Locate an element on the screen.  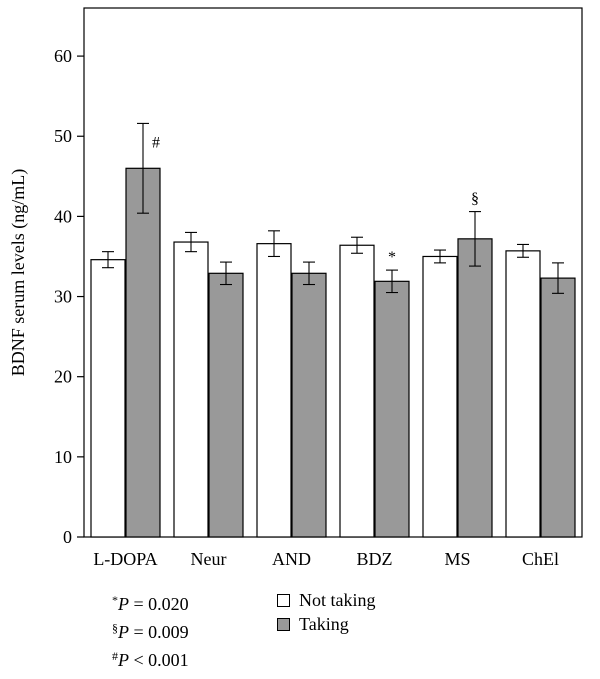
y-tick-label: 10 is located at coordinates (63, 457).